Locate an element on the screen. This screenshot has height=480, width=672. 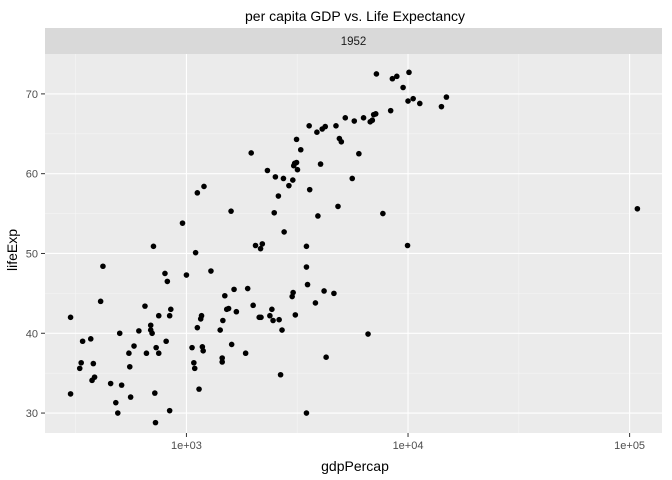
facet-strip is located at coordinates (353, 41).